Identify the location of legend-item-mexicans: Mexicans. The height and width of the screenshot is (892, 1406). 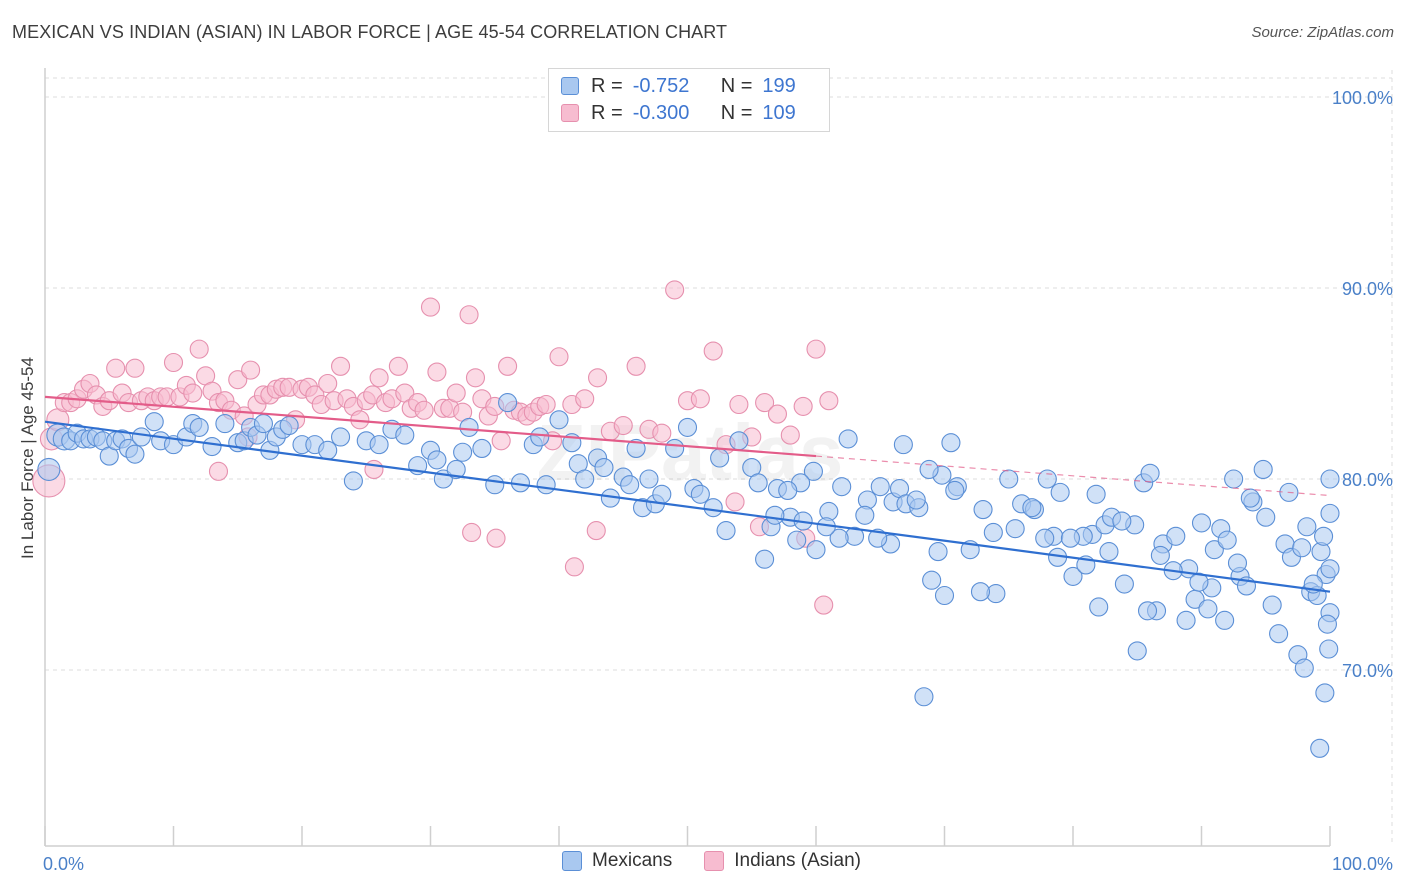
(617, 861).